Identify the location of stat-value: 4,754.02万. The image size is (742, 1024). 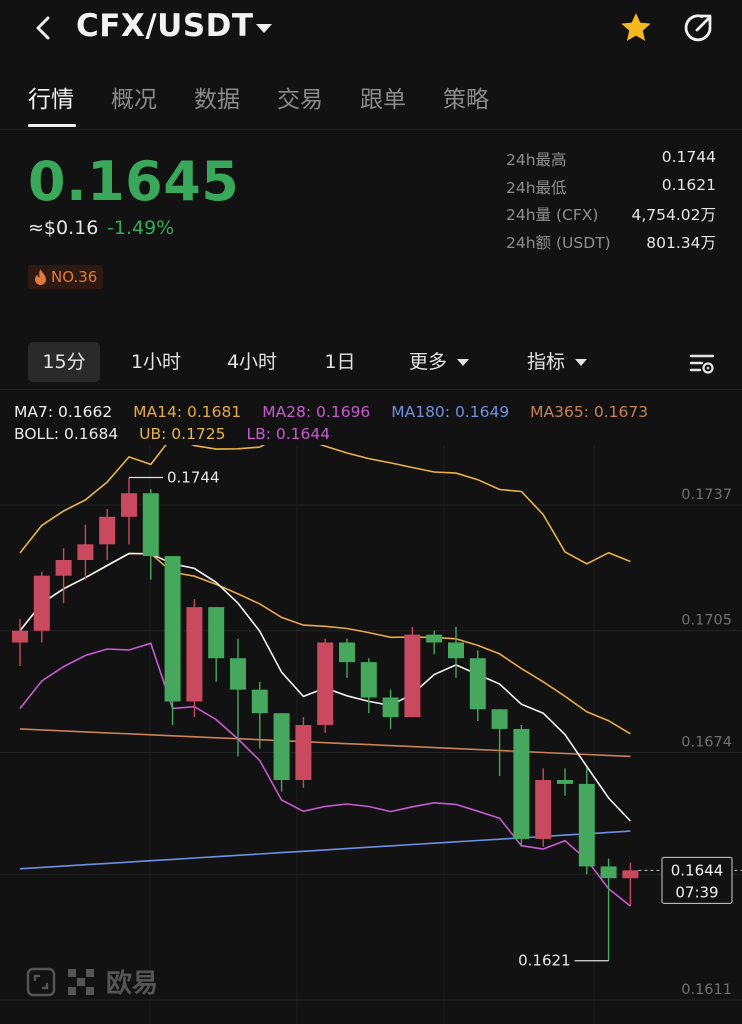
(673, 215).